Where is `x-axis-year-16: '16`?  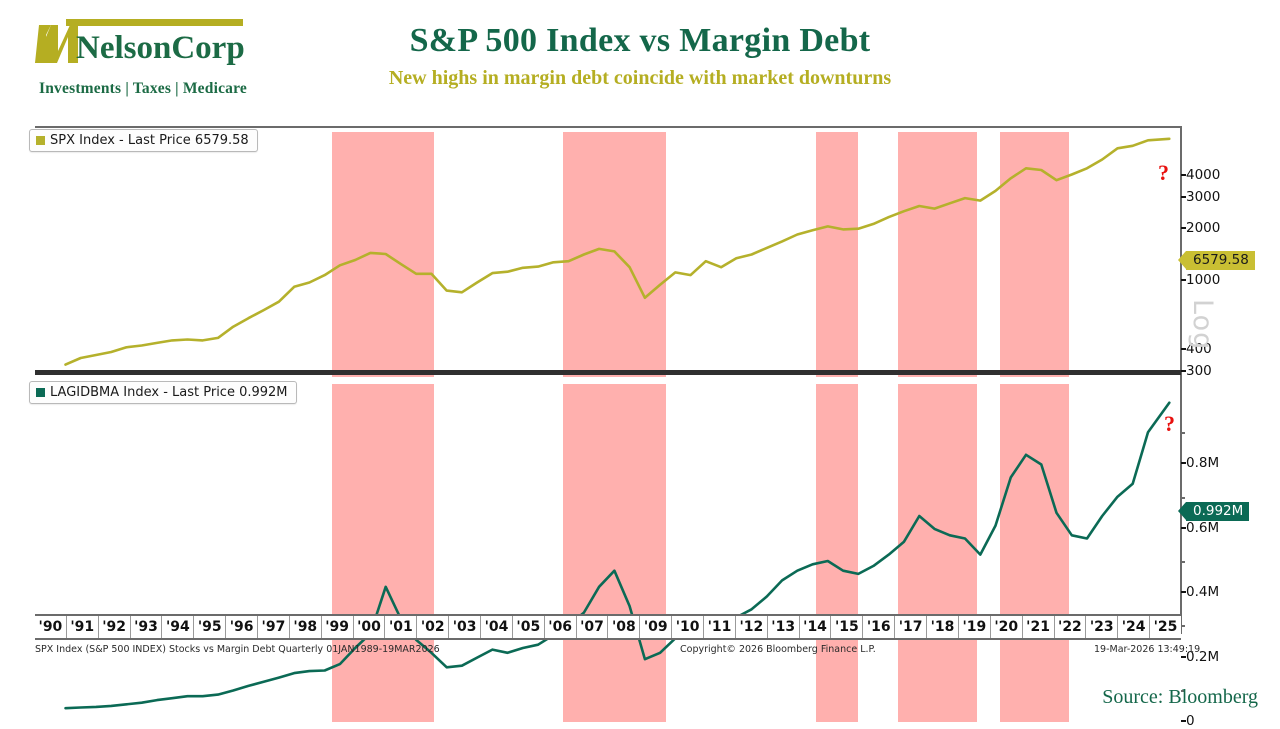 x-axis-year-16: '16 is located at coordinates (879, 627).